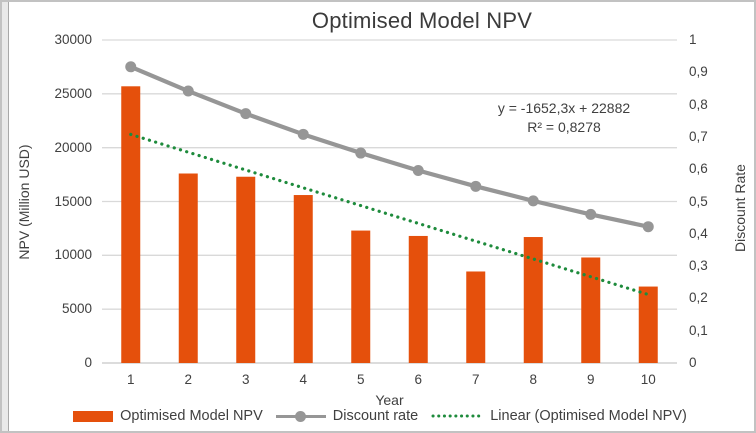  What do you see at coordinates (191, 416) in the screenshot?
I see `legend-label: Optimised Model NPV` at bounding box center [191, 416].